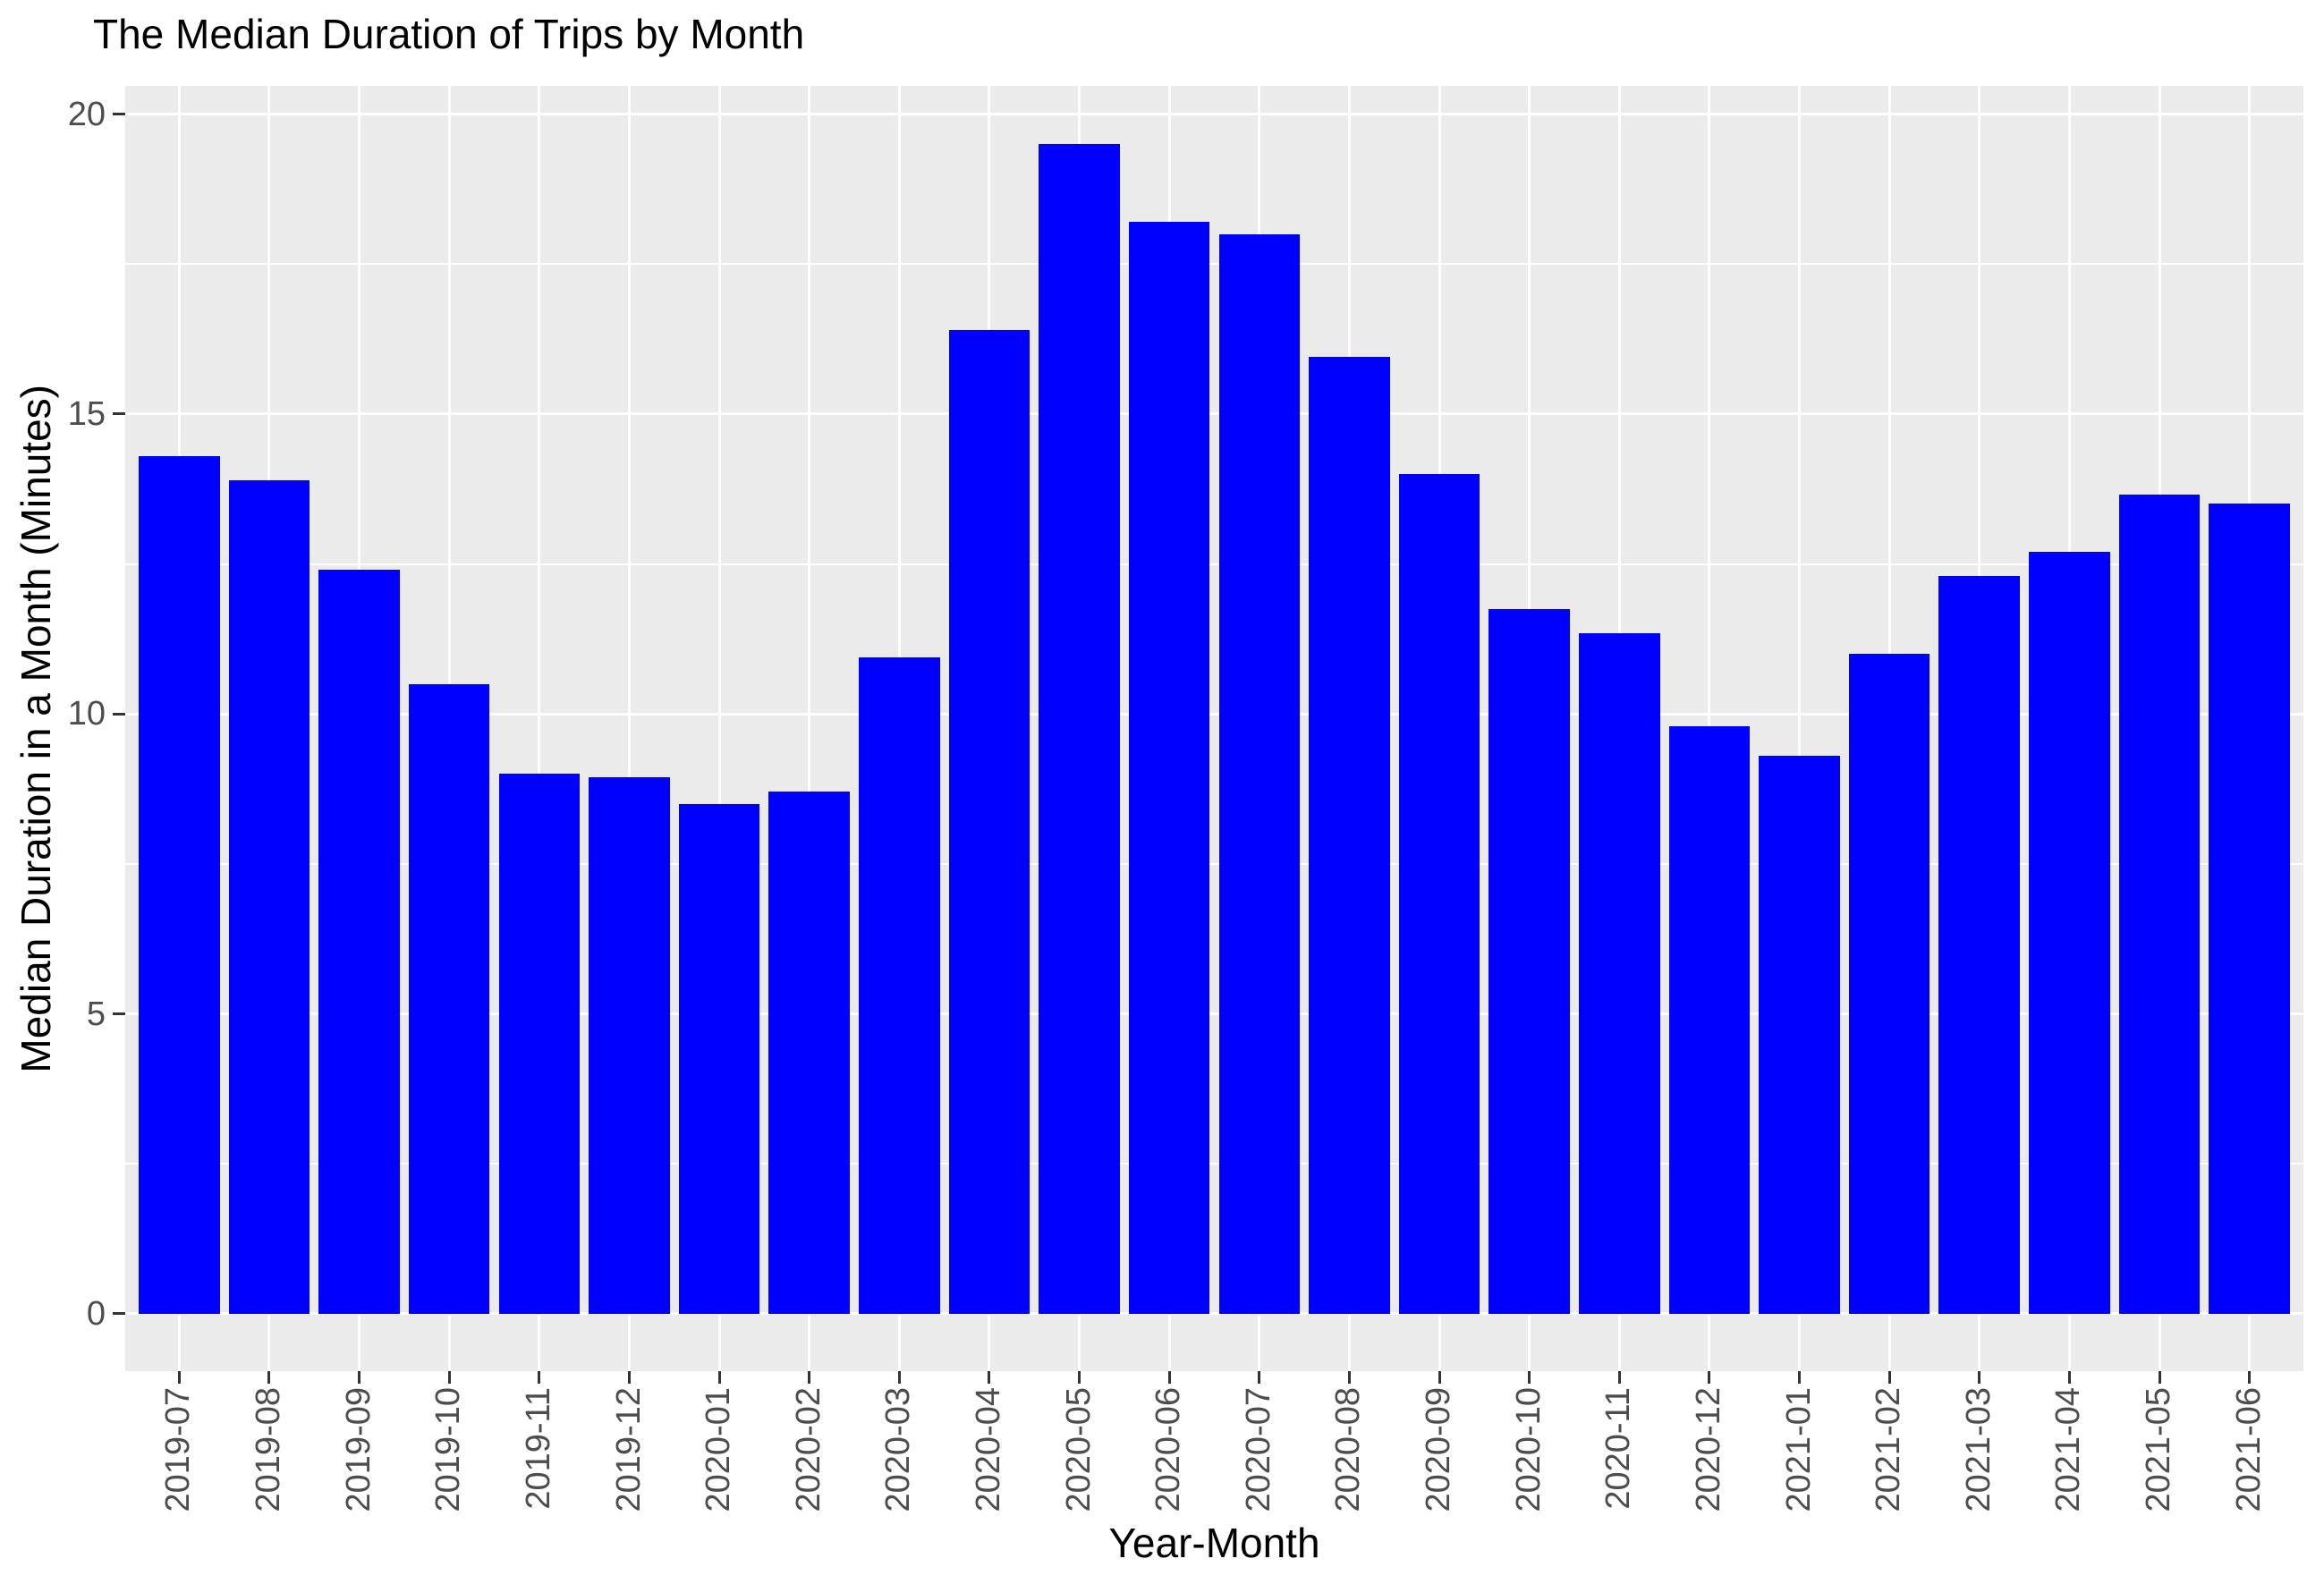  I want to click on x-tick-label-wrap: 2020-09, so click(1439, 1458).